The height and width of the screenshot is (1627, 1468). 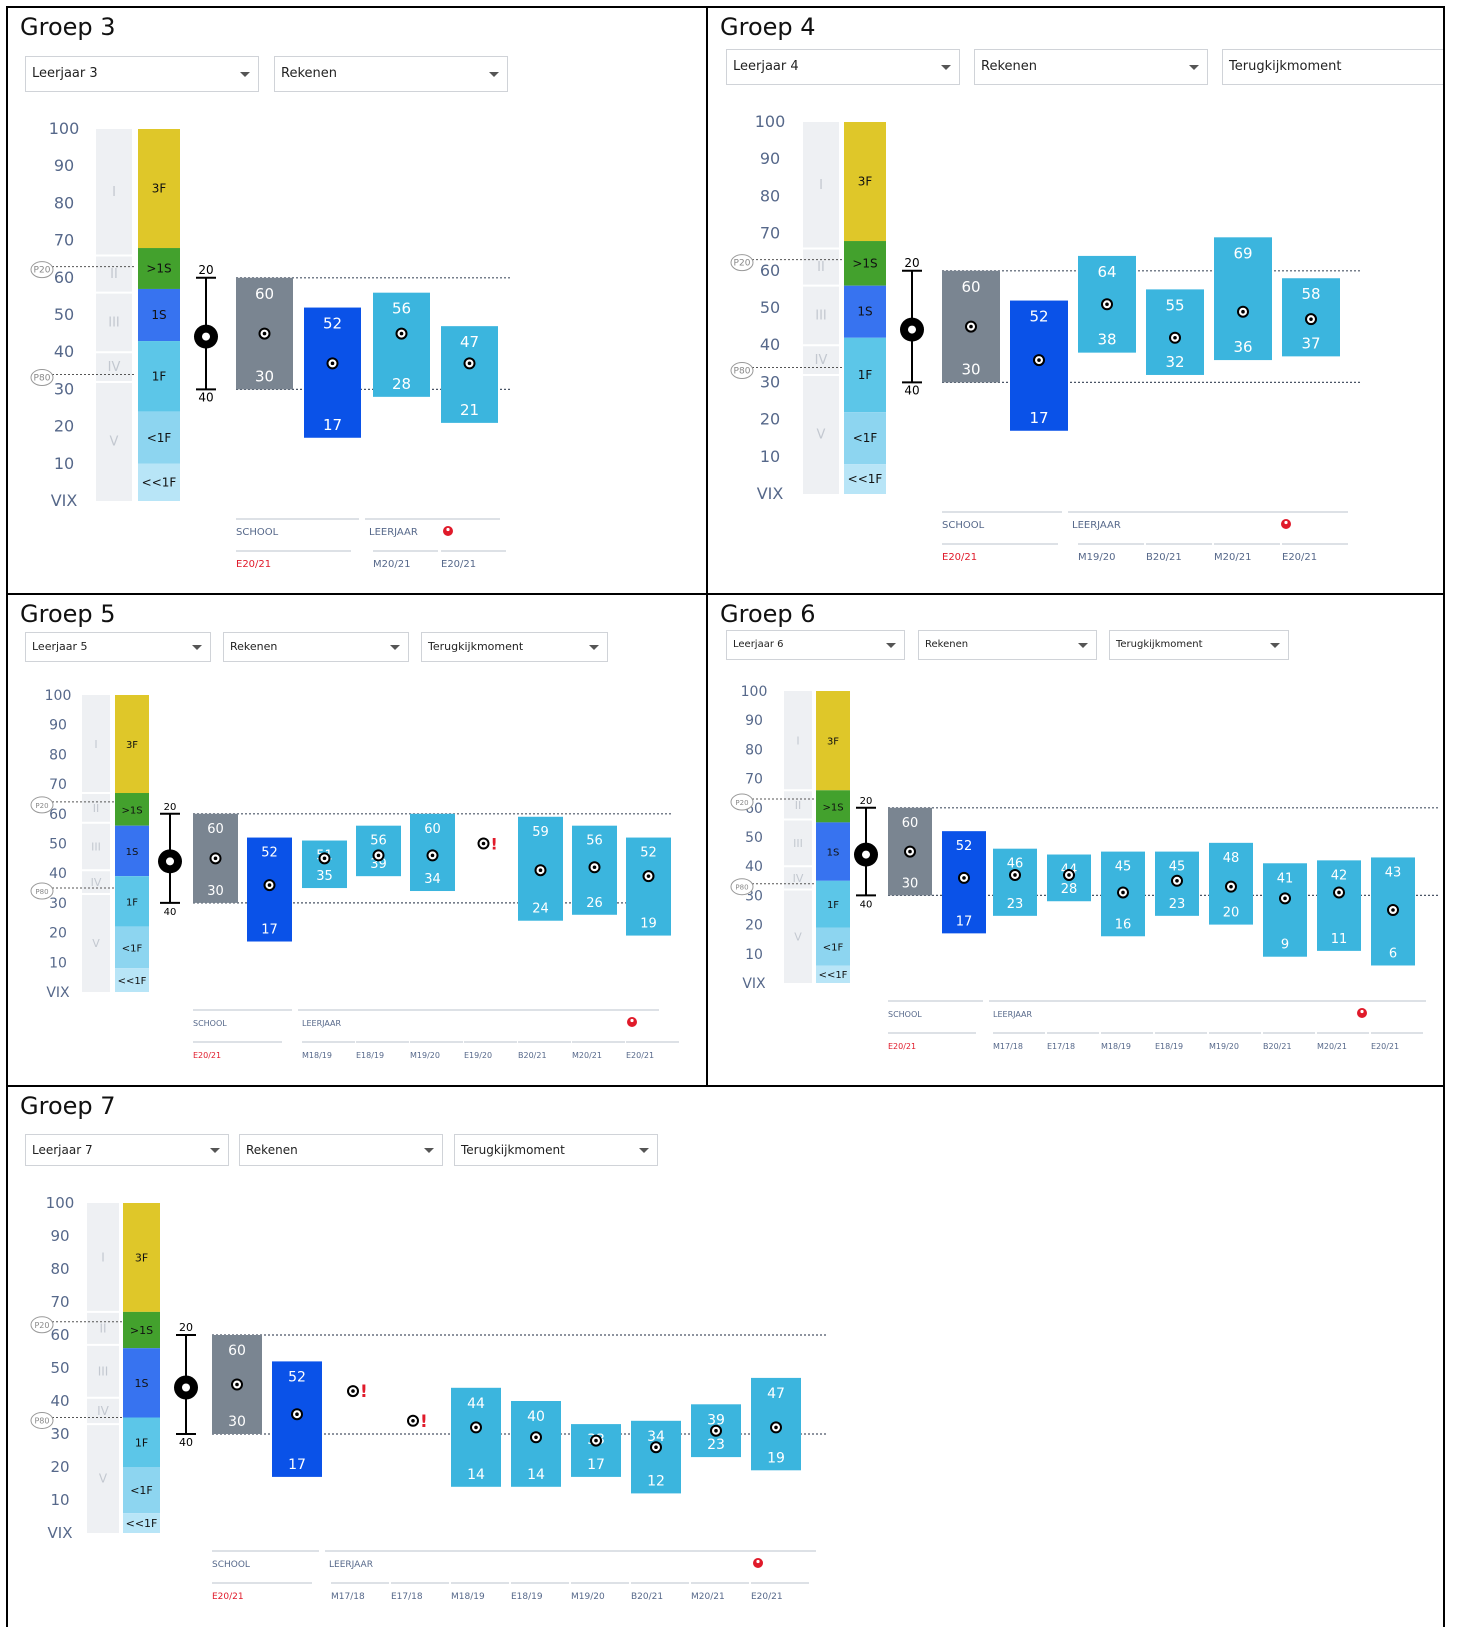 I want to click on y-tick-label: 50, so click(x=58, y=845).